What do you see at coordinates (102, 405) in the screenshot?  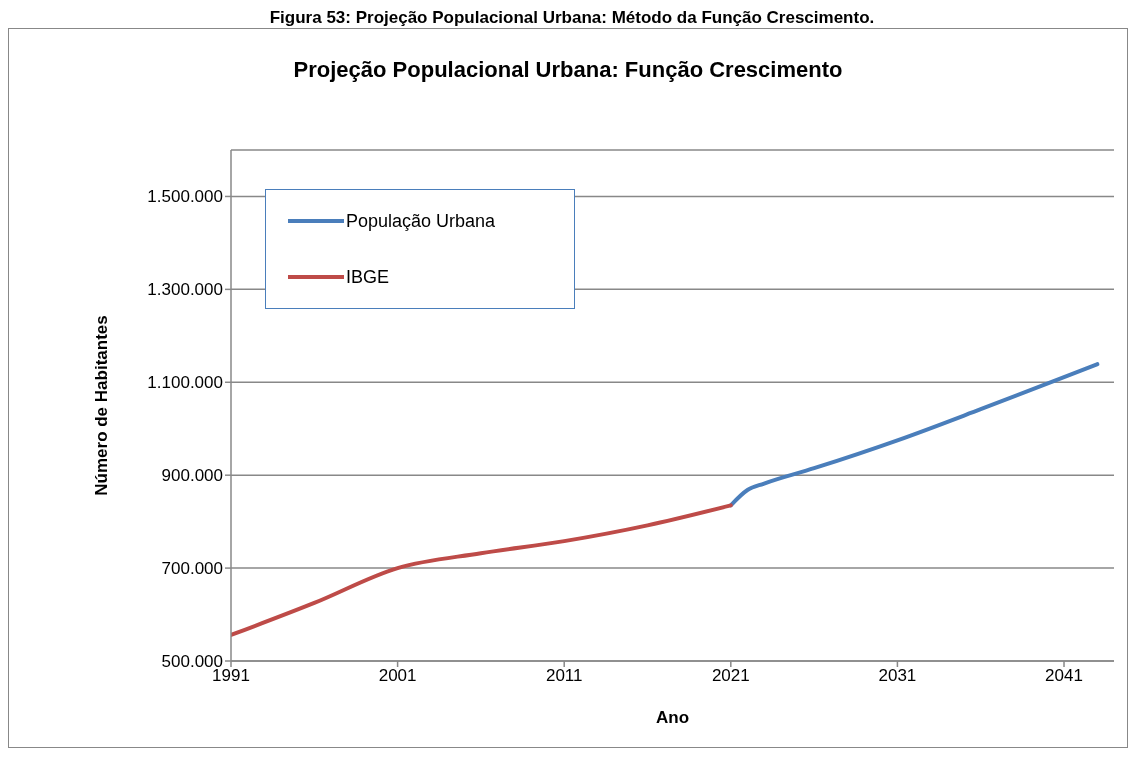 I see `y-axis-title: Número de Habitantes` at bounding box center [102, 405].